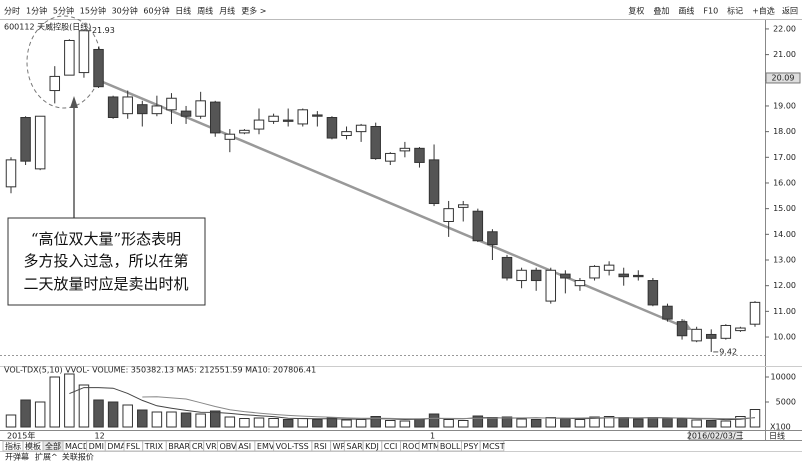  I want to click on toolbar-button: F10, so click(710, 11).